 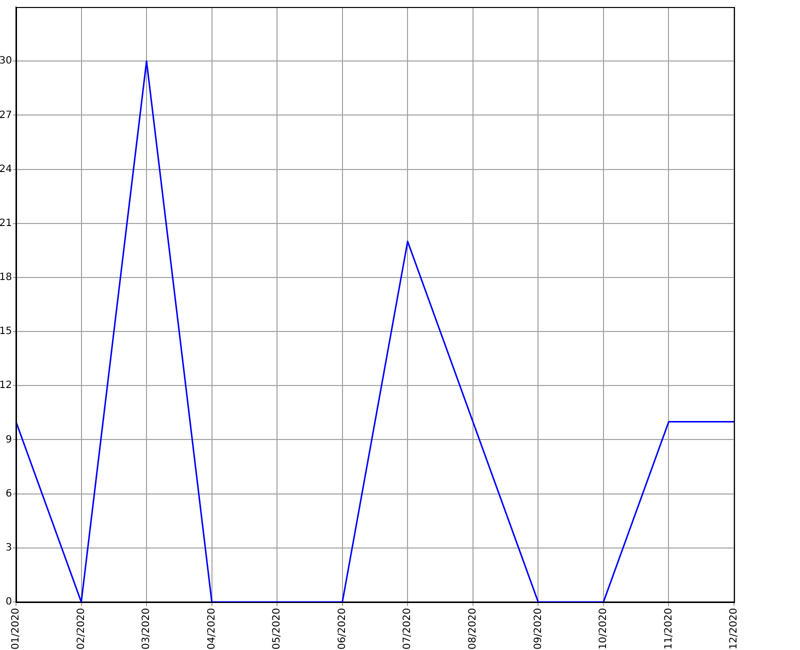 I want to click on y-tick-label: 9, so click(x=9, y=440).